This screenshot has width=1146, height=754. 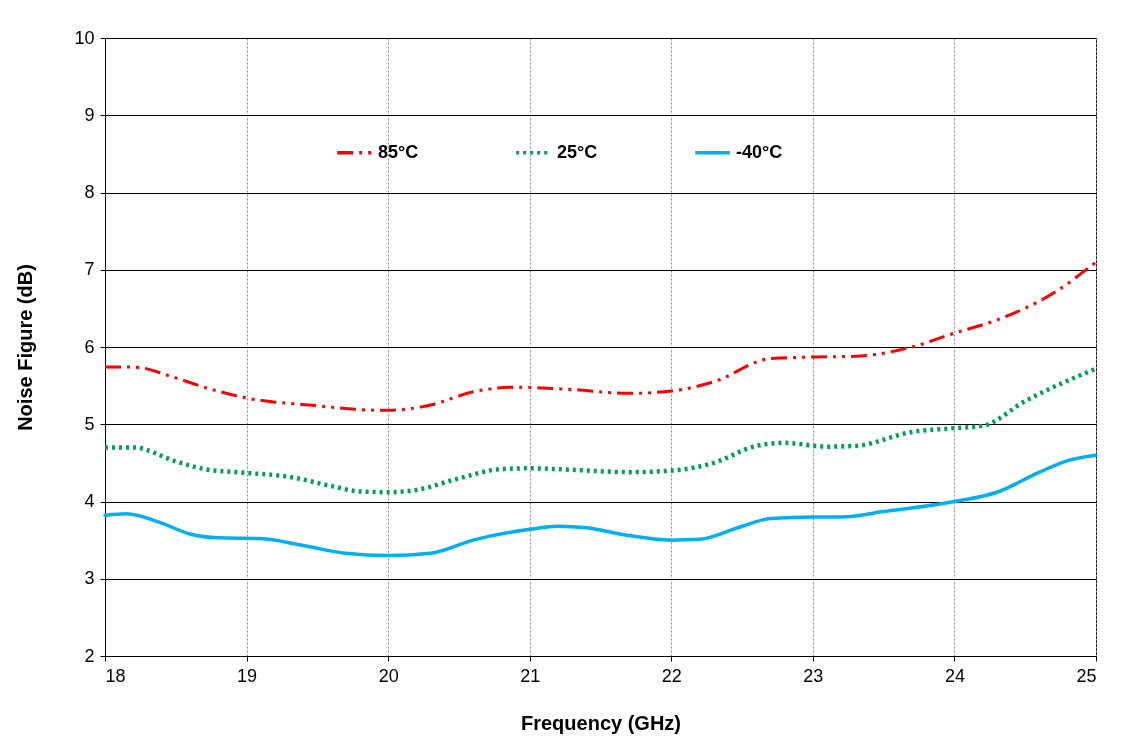 I want to click on y-tick-label: 7, so click(x=89, y=269).